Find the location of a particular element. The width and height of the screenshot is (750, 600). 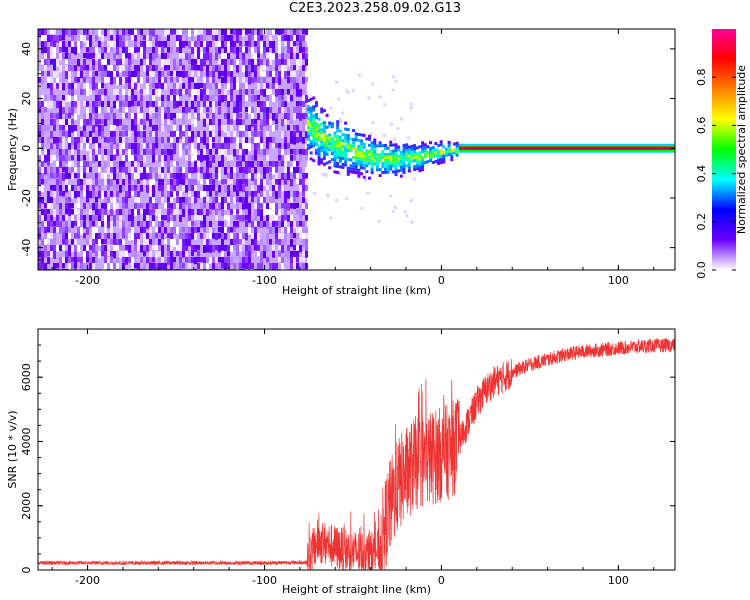

x-tick-label: 0 is located at coordinates (441, 280).